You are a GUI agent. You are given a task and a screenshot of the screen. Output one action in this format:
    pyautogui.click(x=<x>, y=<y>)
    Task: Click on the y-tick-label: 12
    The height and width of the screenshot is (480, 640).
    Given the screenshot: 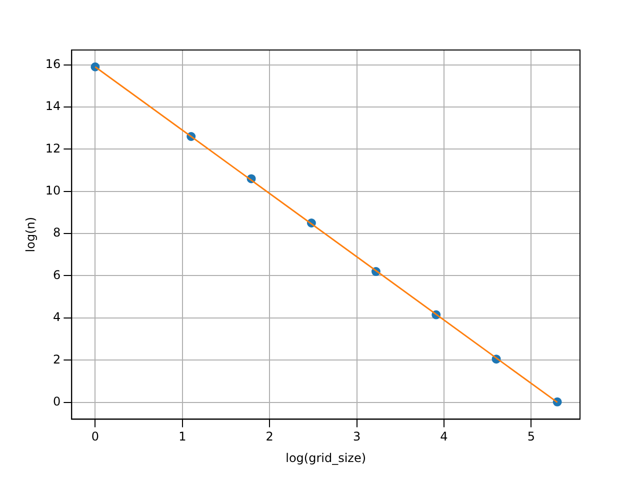 What is the action you would take?
    pyautogui.click(x=53, y=148)
    